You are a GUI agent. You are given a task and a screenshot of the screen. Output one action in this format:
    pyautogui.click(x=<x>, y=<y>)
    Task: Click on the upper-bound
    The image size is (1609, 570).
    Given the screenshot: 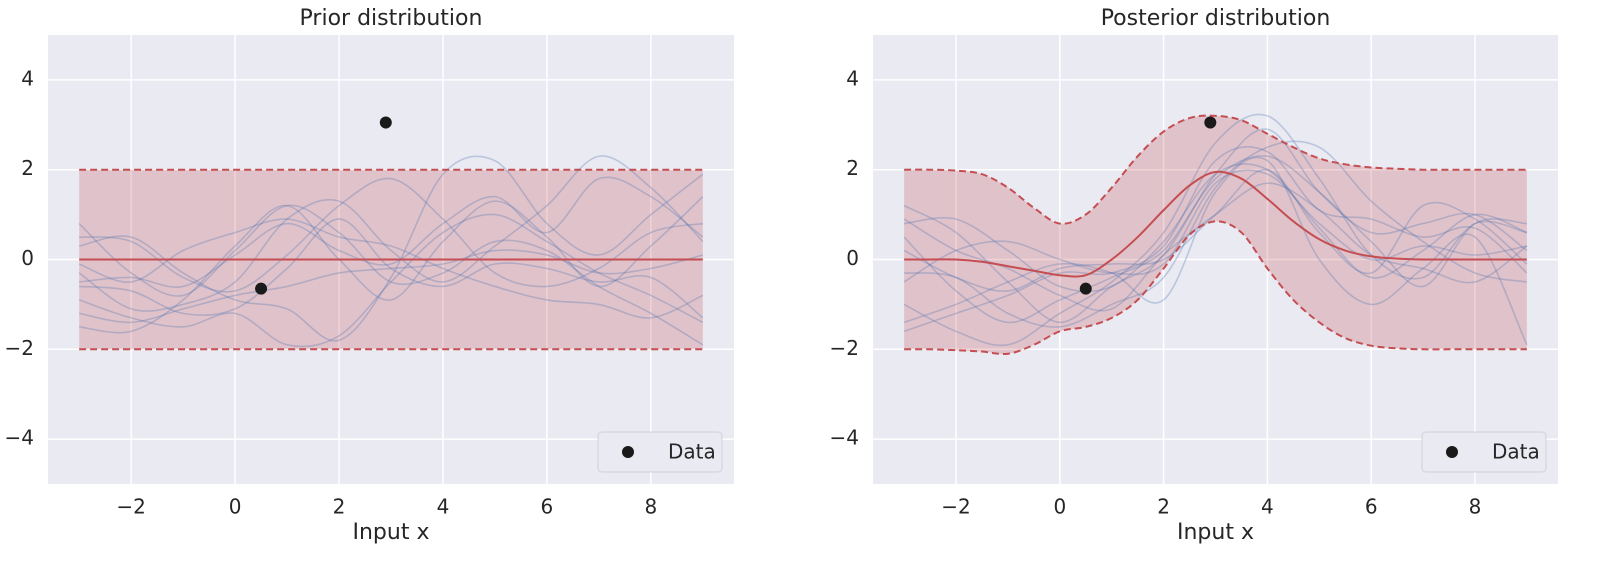 What is the action you would take?
    pyautogui.click(x=1215, y=169)
    